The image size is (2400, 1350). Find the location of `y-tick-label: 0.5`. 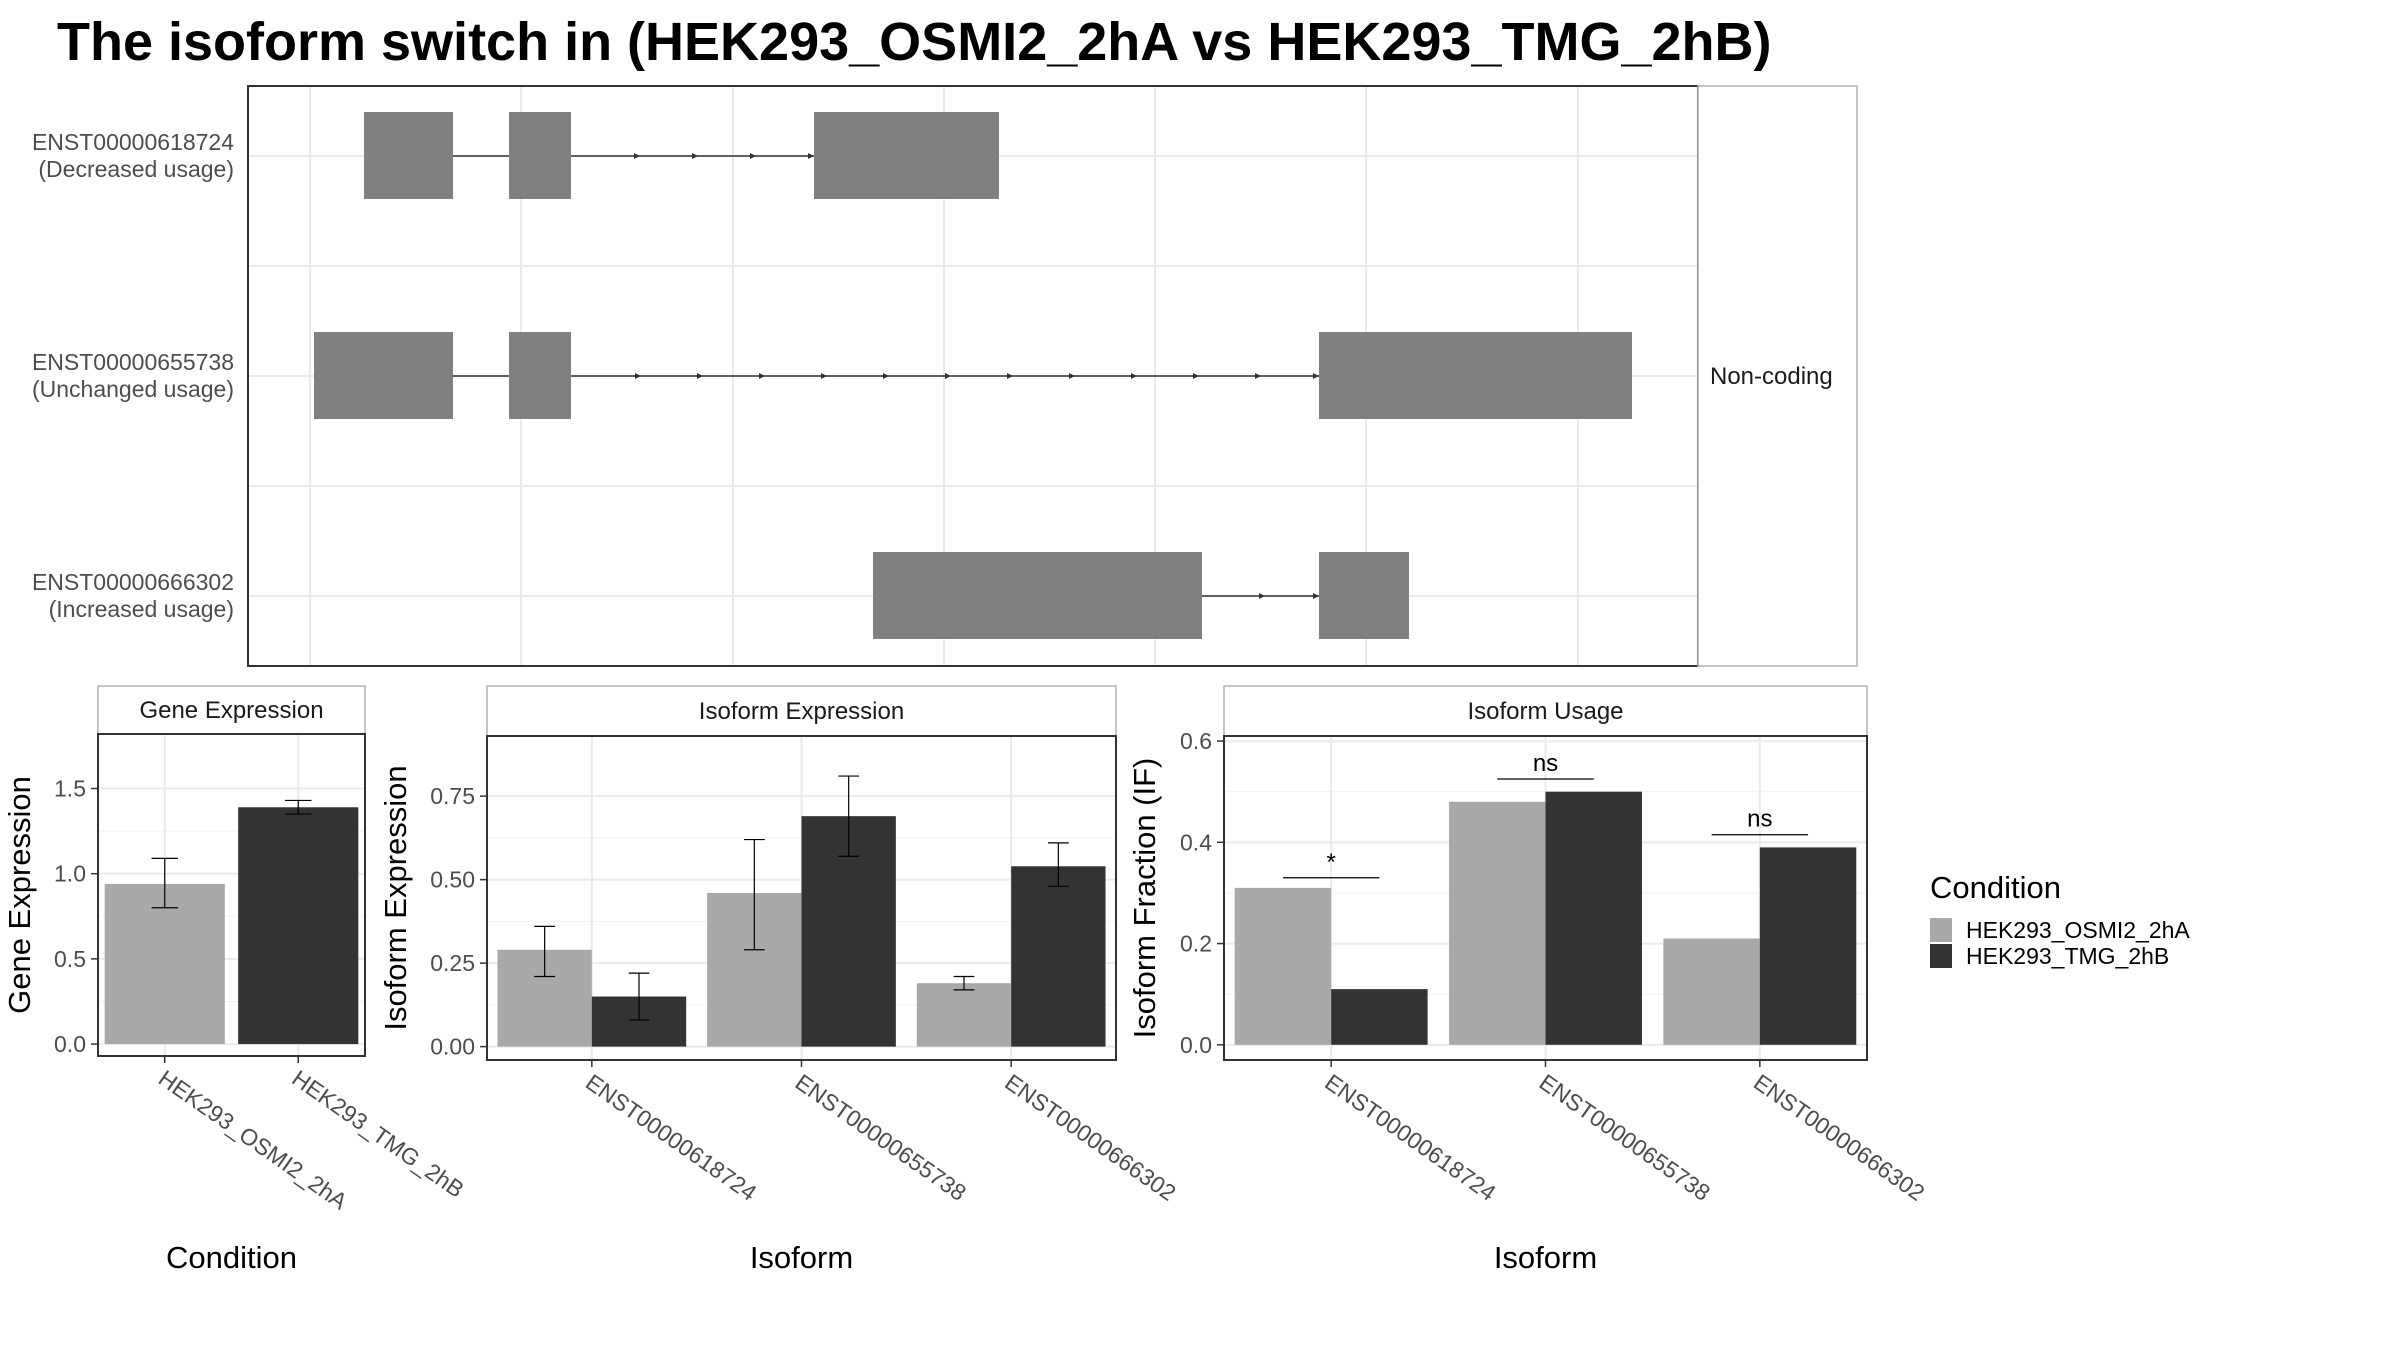

y-tick-label: 0.5 is located at coordinates (70, 959).